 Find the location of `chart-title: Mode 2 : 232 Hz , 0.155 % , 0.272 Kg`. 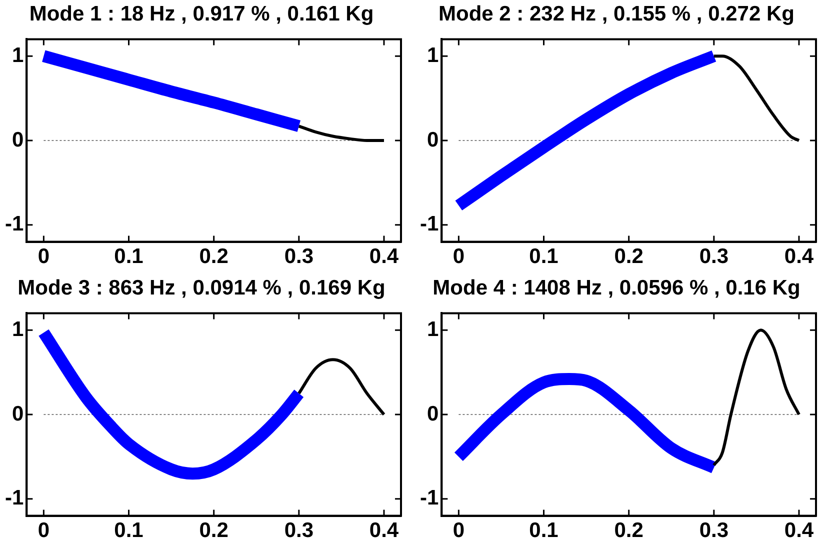

chart-title: Mode 2 : 232 Hz , 0.155 % , 0.272 Kg is located at coordinates (616, 14).